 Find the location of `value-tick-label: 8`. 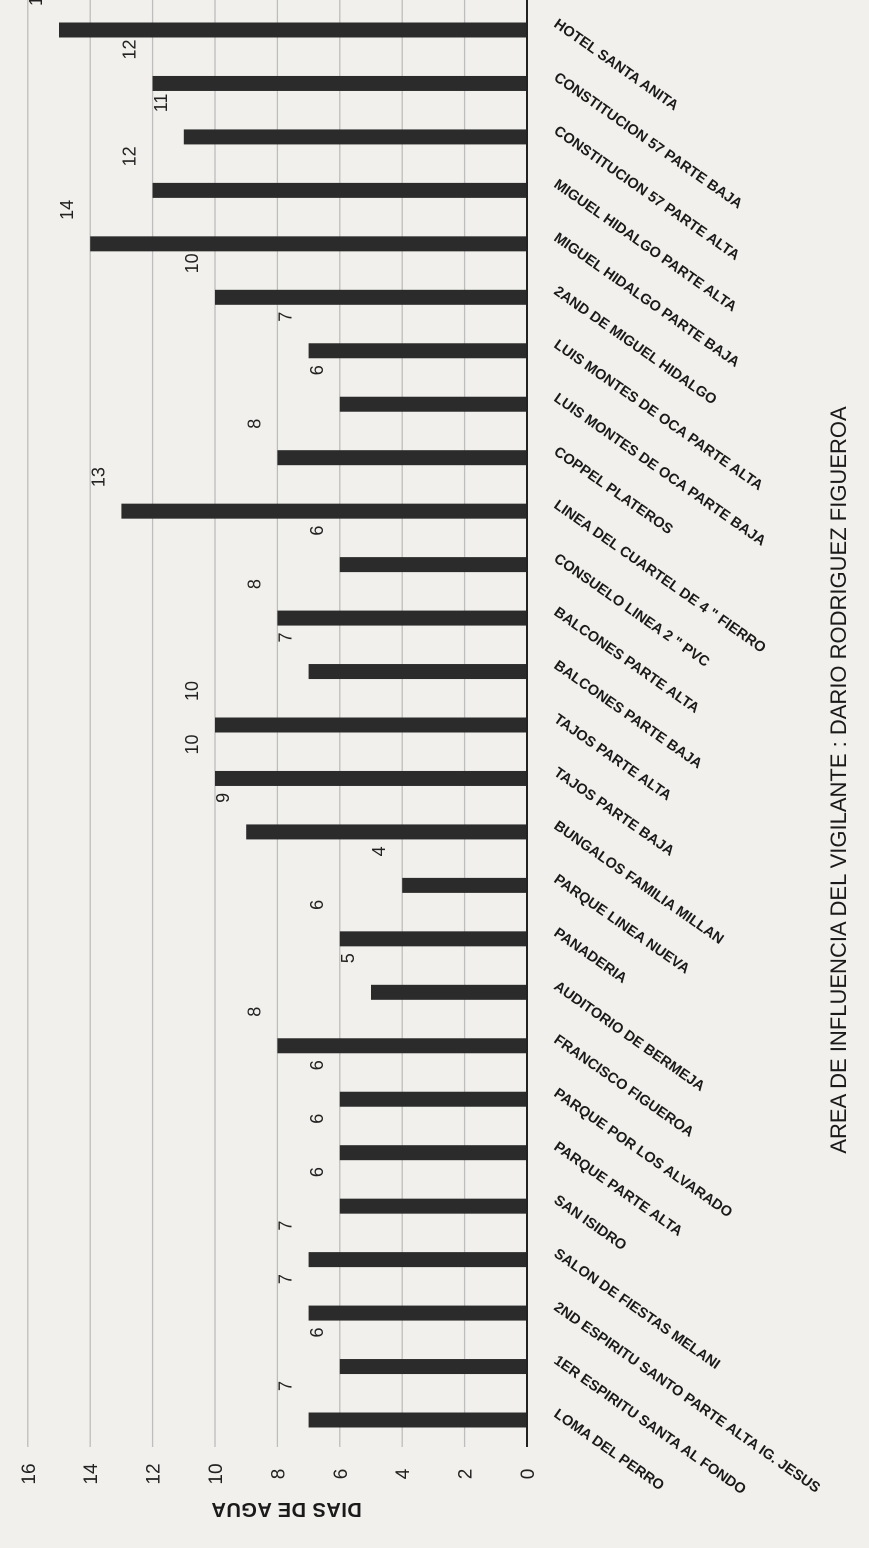

value-tick-label: 8 is located at coordinates (278, 1474).